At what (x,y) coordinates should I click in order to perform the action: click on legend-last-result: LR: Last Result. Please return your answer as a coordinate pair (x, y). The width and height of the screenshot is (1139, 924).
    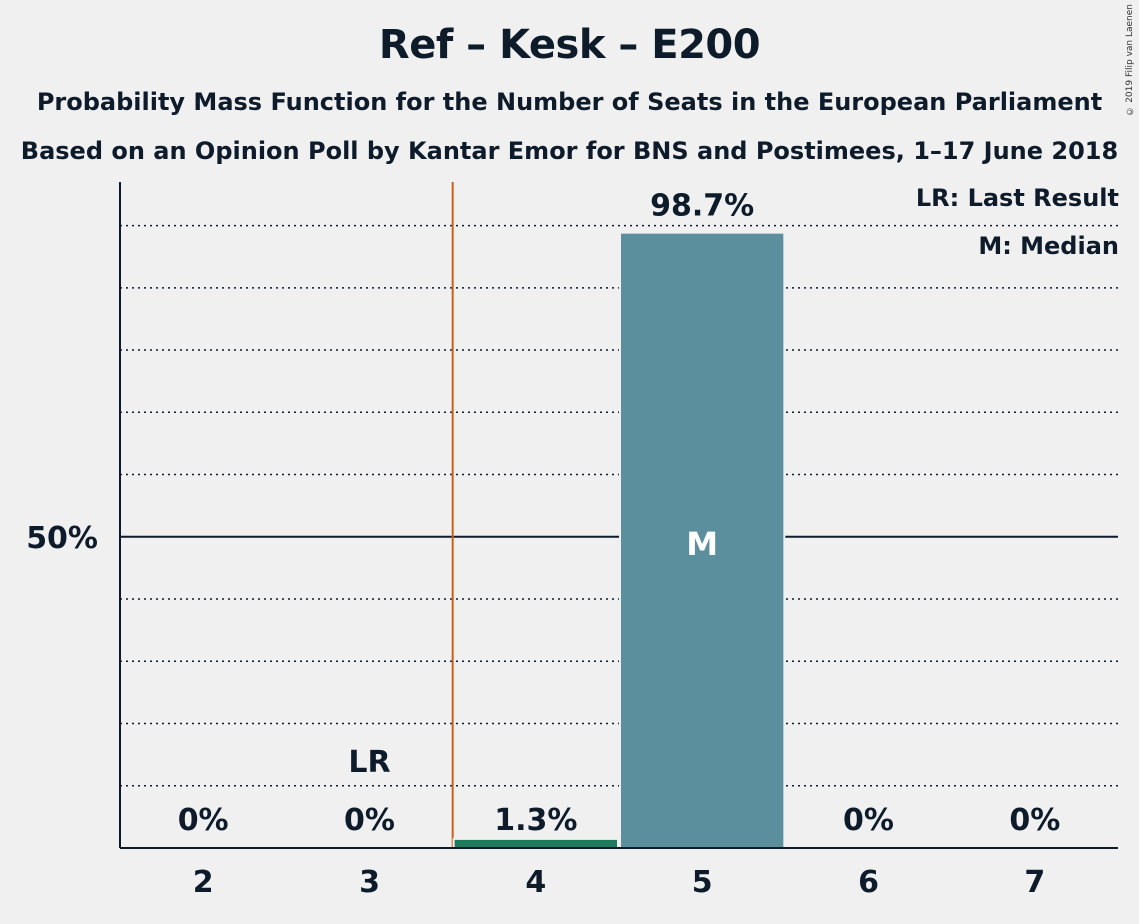
    Looking at the image, I should click on (1017, 198).